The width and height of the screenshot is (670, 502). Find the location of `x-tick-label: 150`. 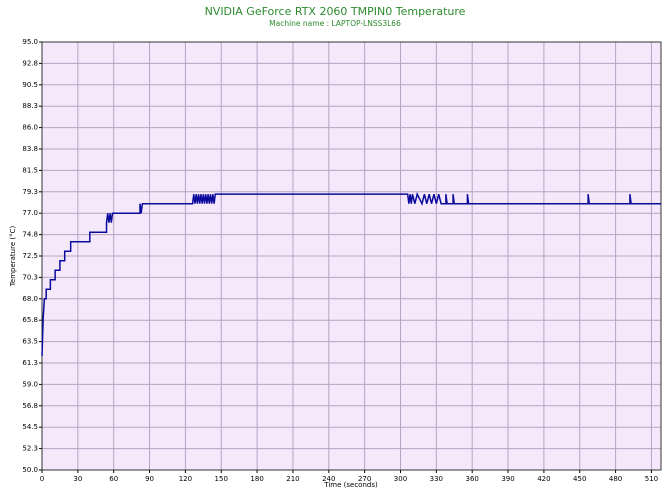

x-tick-label: 150 is located at coordinates (221, 479).